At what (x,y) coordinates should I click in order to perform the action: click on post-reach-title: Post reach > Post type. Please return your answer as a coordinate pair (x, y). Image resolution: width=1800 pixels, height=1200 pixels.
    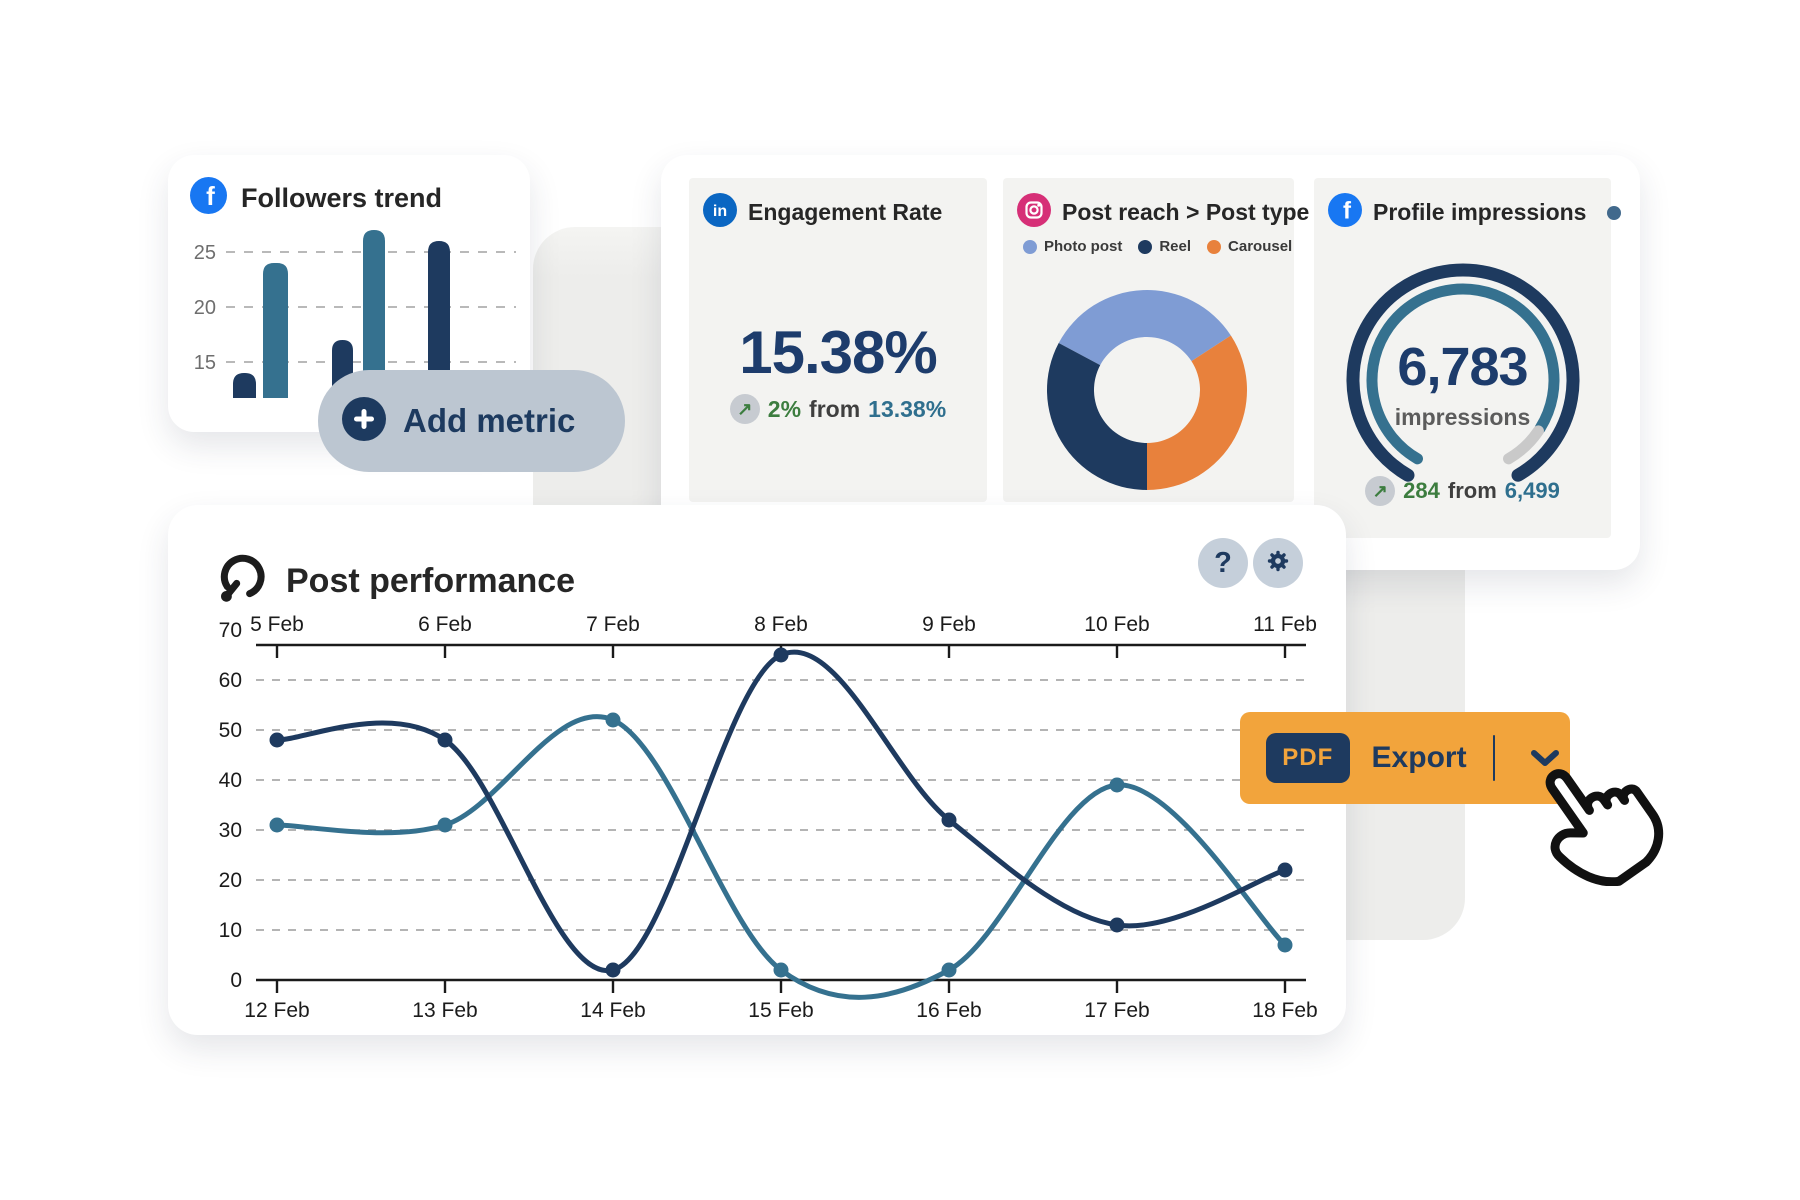
    Looking at the image, I should click on (1186, 212).